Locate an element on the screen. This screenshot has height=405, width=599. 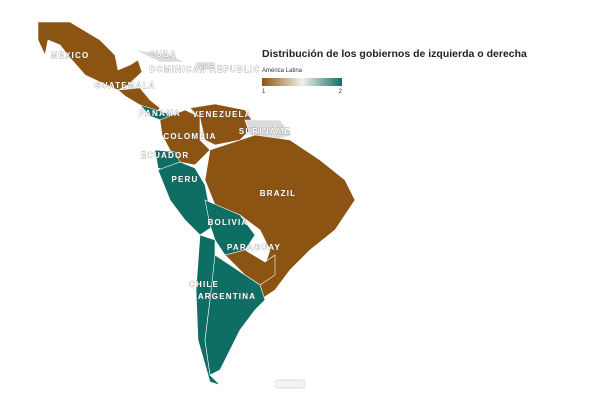
country-label: BRAZIL is located at coordinates (278, 193).